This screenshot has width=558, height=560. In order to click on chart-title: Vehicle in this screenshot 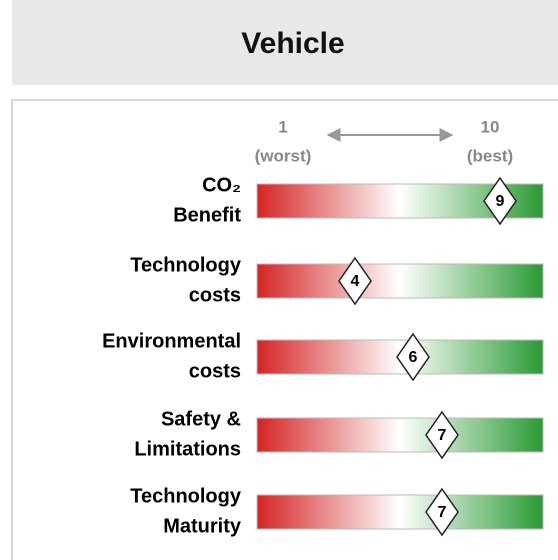, I will do `click(292, 43)`.